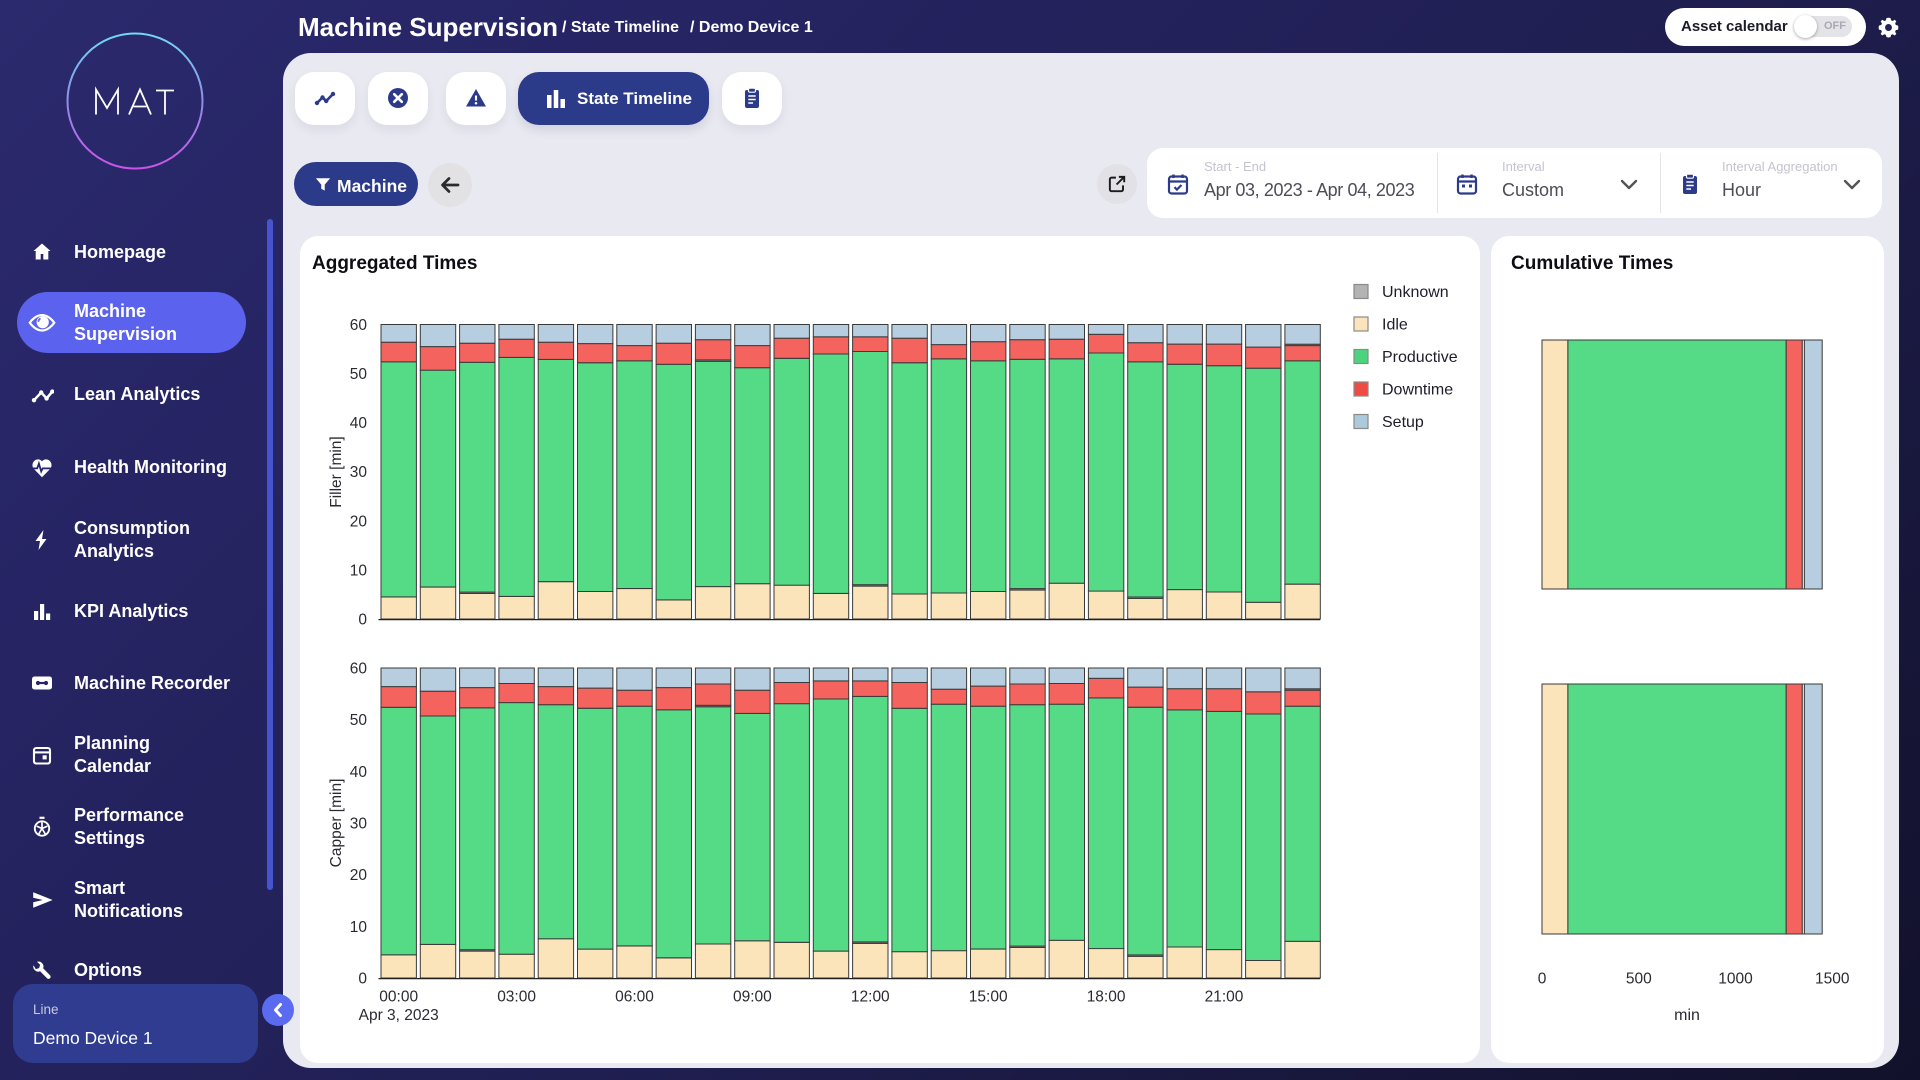 The image size is (1920, 1080). What do you see at coordinates (516, 997) in the screenshot?
I see `svg-text: 03:00` at bounding box center [516, 997].